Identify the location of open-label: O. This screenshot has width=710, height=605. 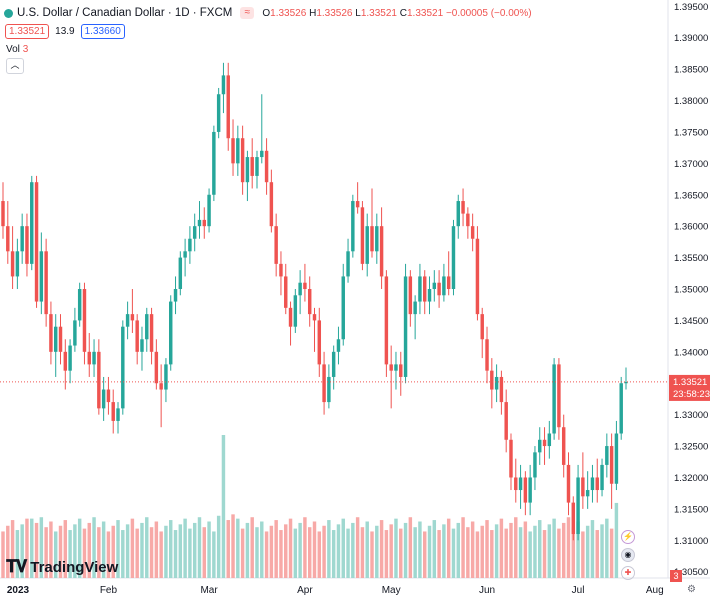
(266, 13).